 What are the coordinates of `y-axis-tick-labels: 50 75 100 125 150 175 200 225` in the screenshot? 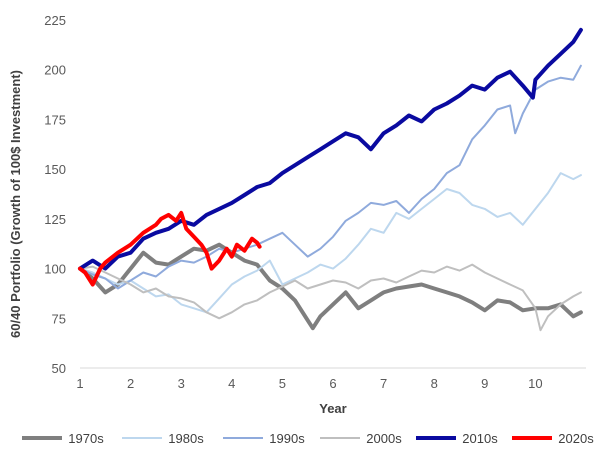 It's located at (55, 194).